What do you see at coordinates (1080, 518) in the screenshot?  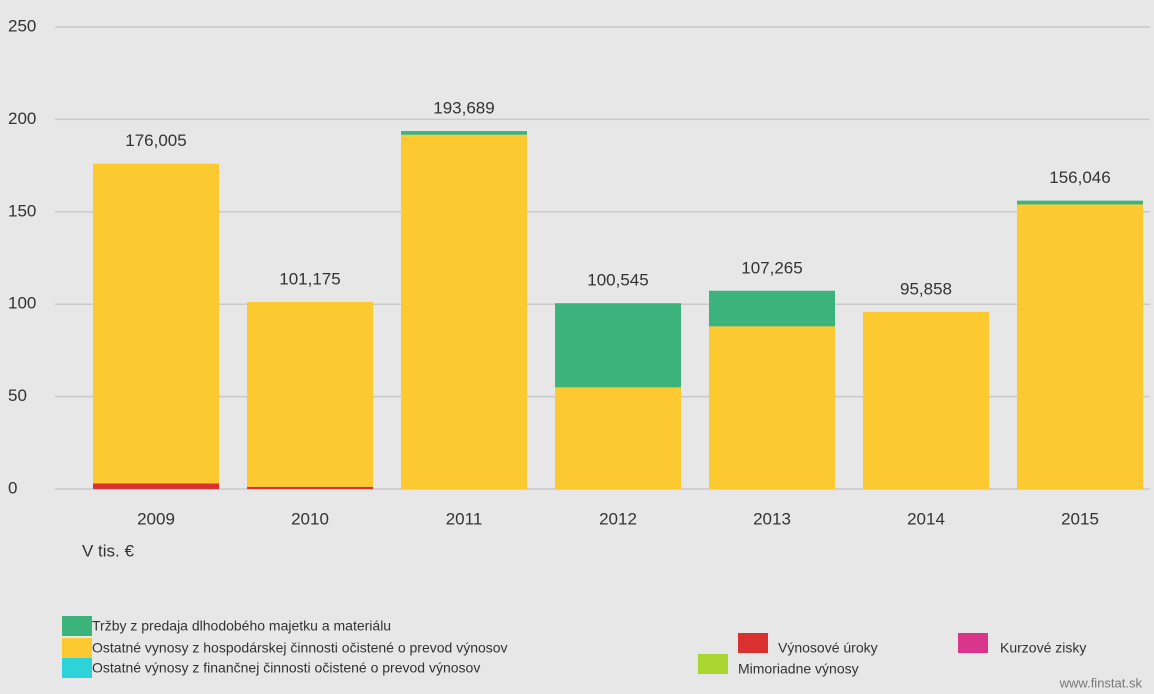 I see `x-tick-label: 2015` at bounding box center [1080, 518].